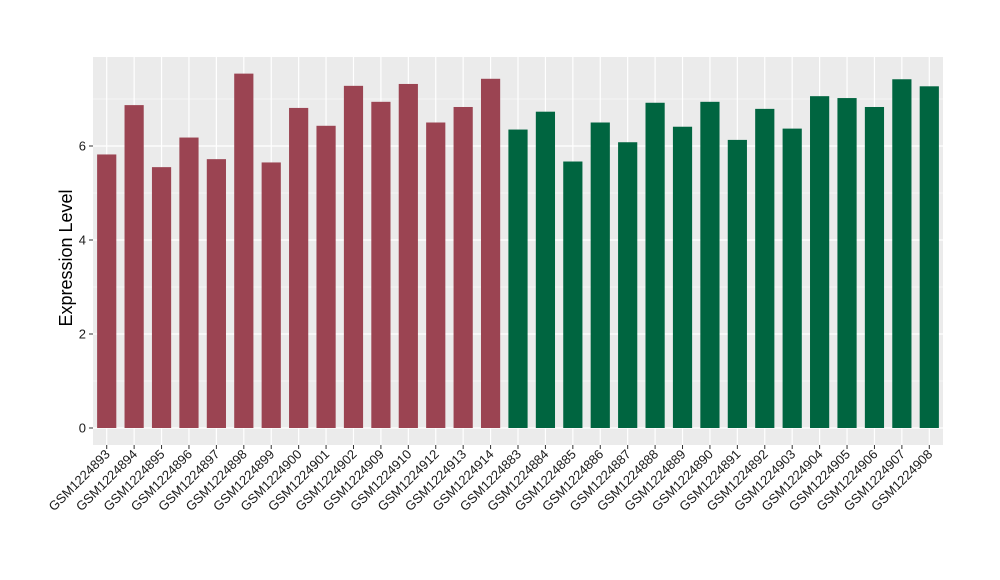 Image resolution: width=1000 pixels, height=580 pixels. I want to click on y-axis-title: Expression Level, so click(66, 257).